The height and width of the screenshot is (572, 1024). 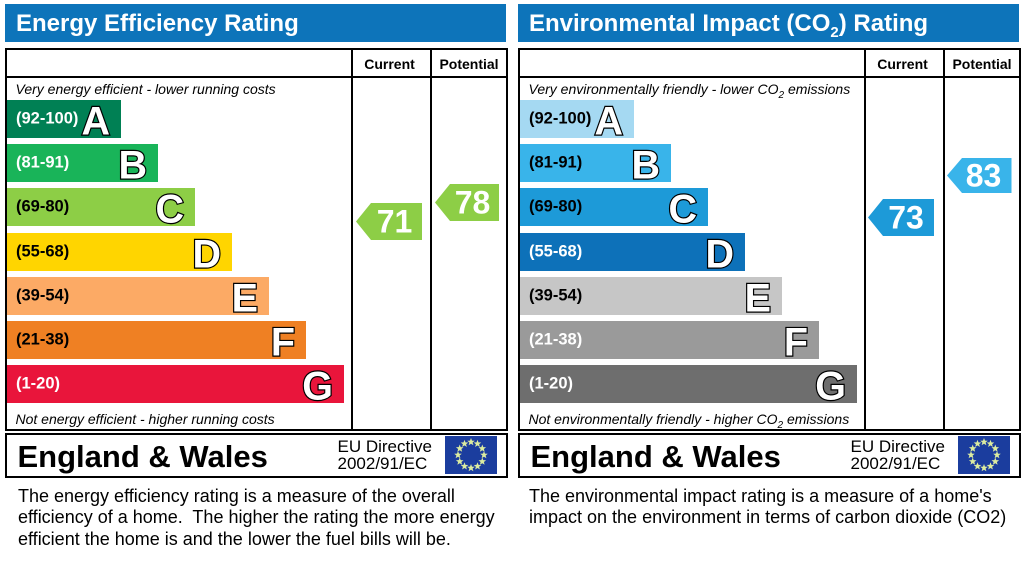 What do you see at coordinates (906, 218) in the screenshot?
I see `svg-text: 73` at bounding box center [906, 218].